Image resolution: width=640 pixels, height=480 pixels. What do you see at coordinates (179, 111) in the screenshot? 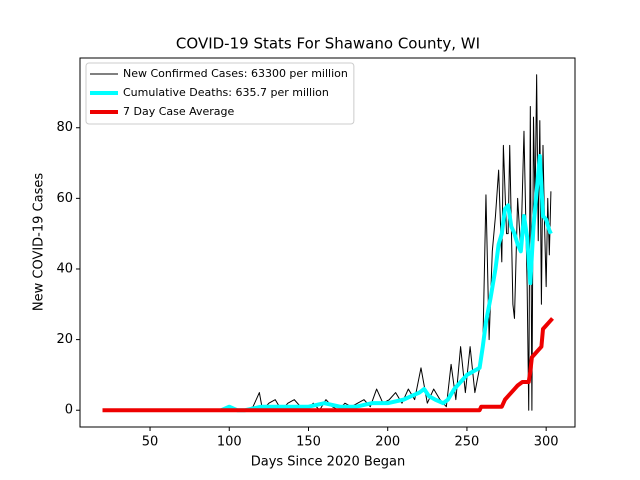
I see `legend-label: 7 Day Case Average` at bounding box center [179, 111].